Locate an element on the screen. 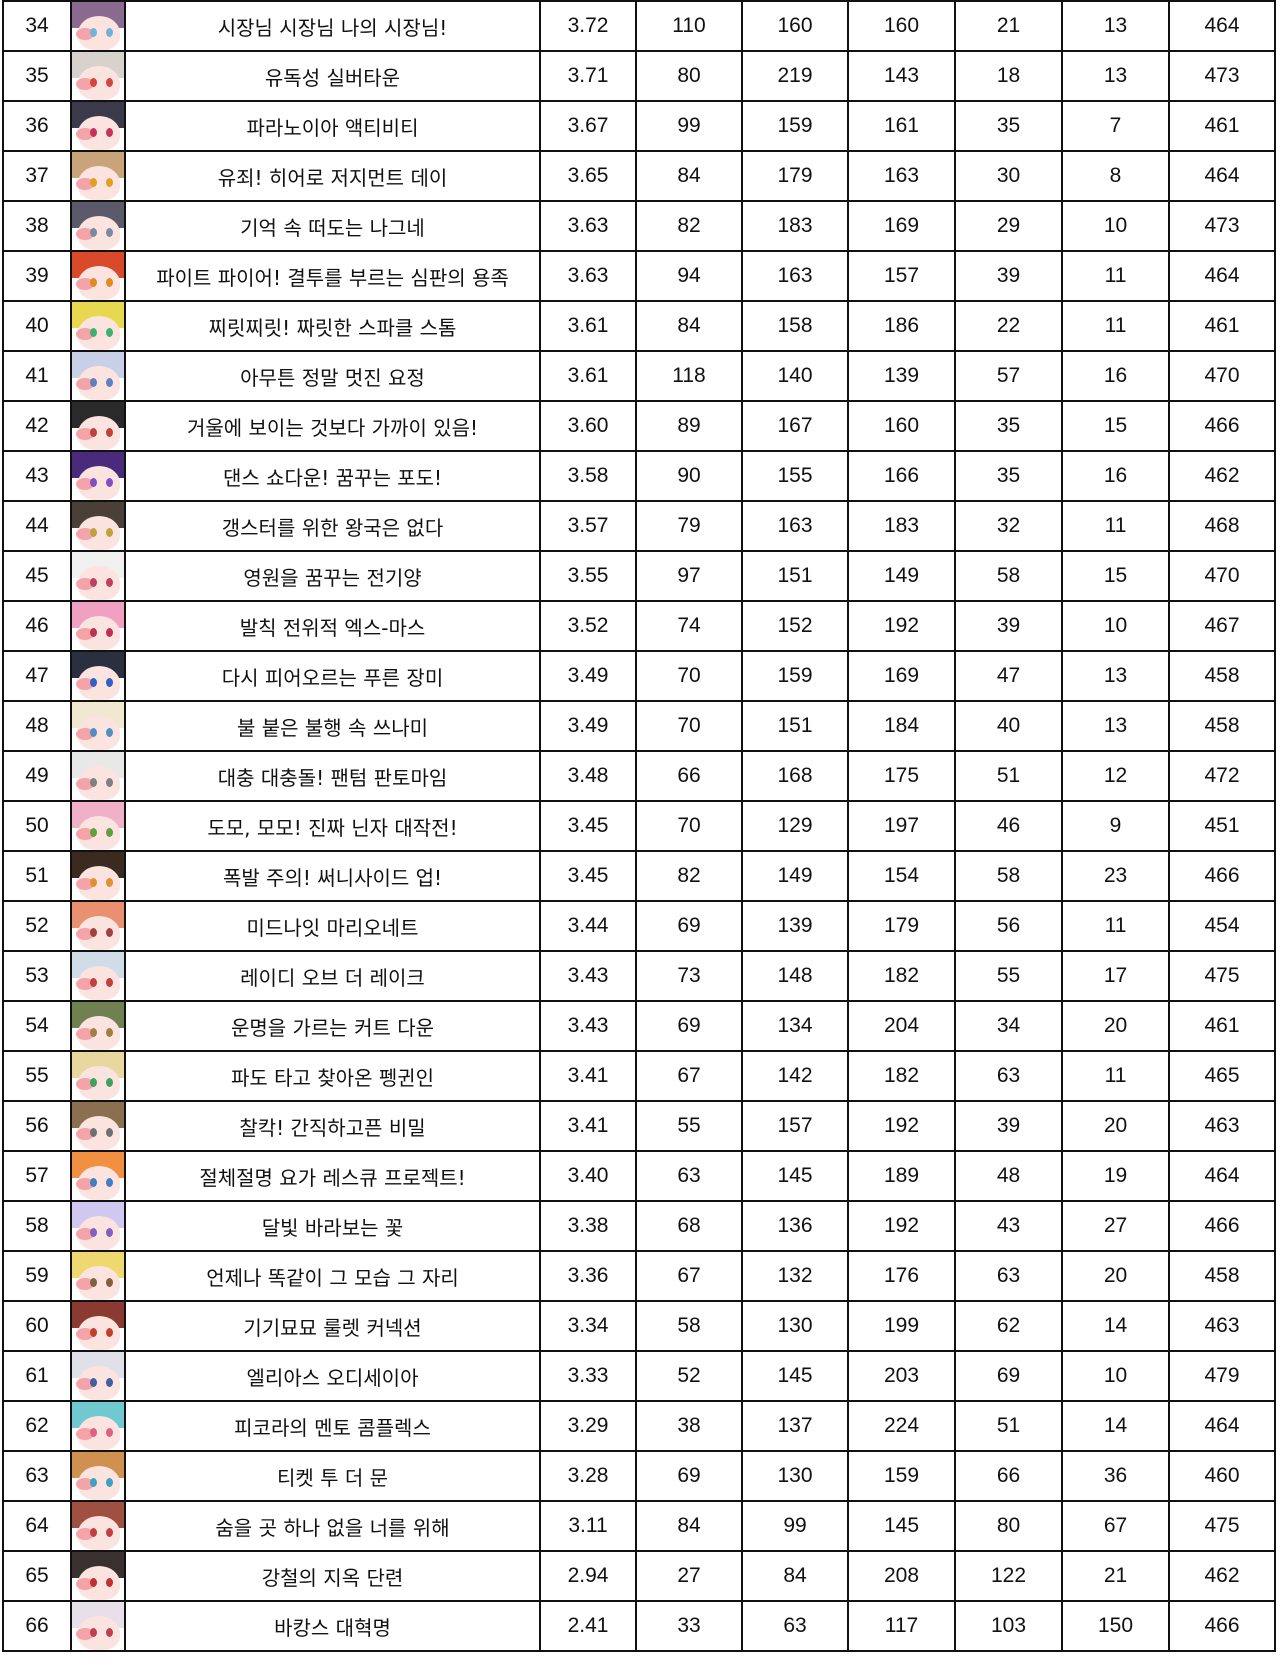 This screenshot has width=1280, height=1666. stat-cell-5: 20 is located at coordinates (1115, 1126).